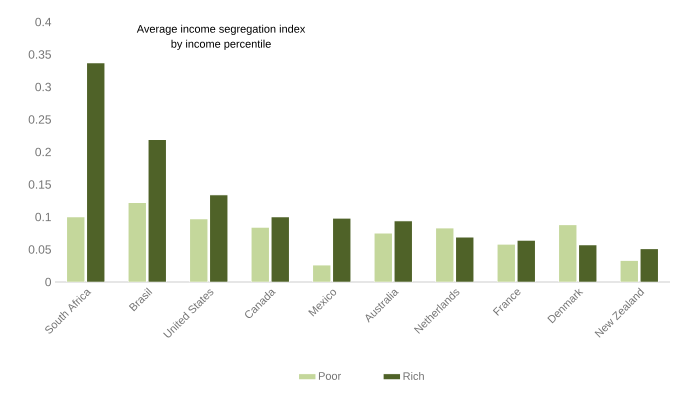 The height and width of the screenshot is (409, 686). Describe the element at coordinates (39, 54) in the screenshot. I see `y-tick-label: 0.35` at that location.